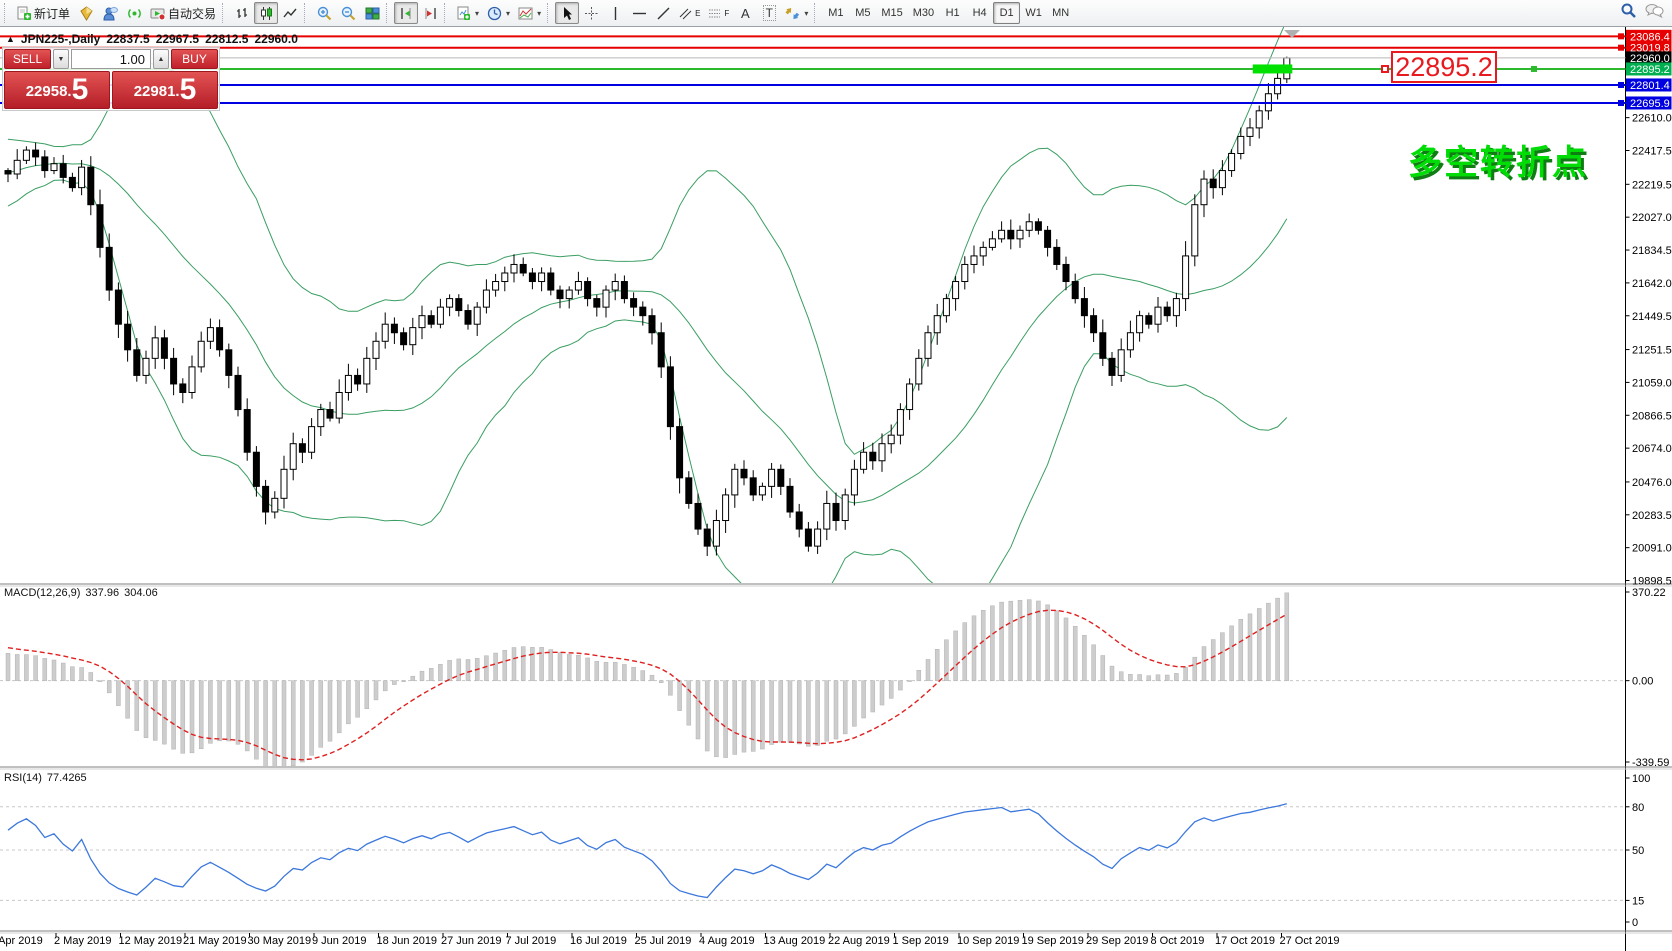 This screenshot has width=1672, height=951. What do you see at coordinates (154, 91) in the screenshot?
I see `buy-price-main: 22981` at bounding box center [154, 91].